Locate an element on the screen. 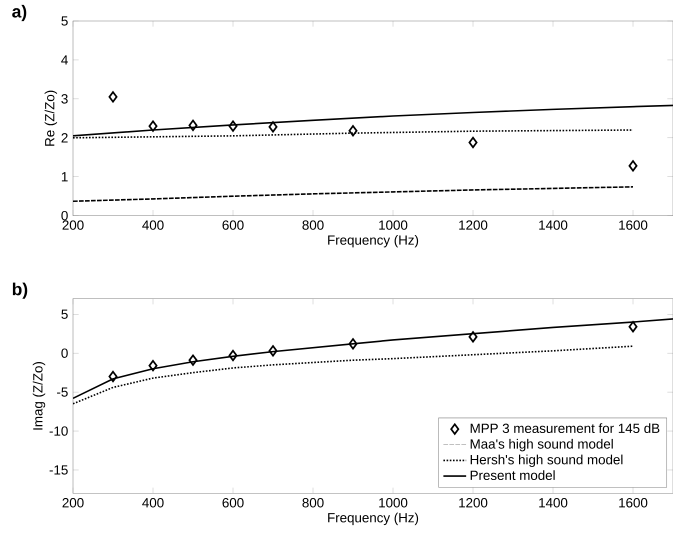 The image size is (673, 549). y-axis-title: Re (Z/Zo) is located at coordinates (51, 118).